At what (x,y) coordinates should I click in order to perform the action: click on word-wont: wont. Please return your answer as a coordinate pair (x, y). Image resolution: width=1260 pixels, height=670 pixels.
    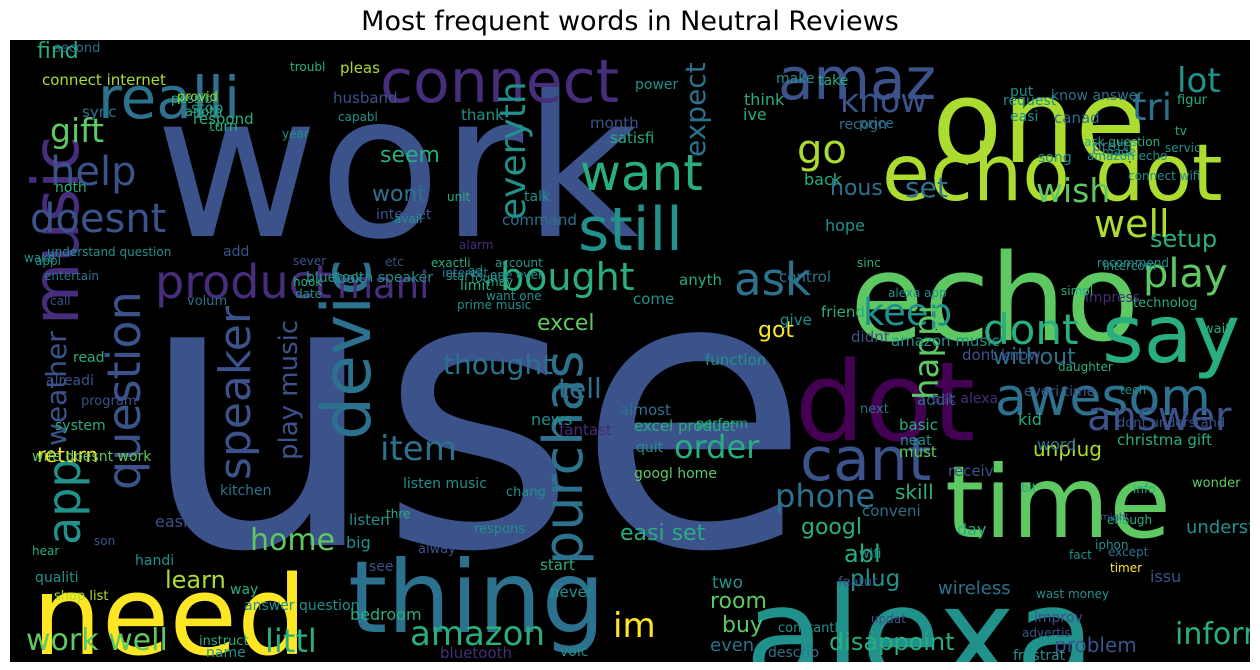
    Looking at the image, I should click on (399, 194).